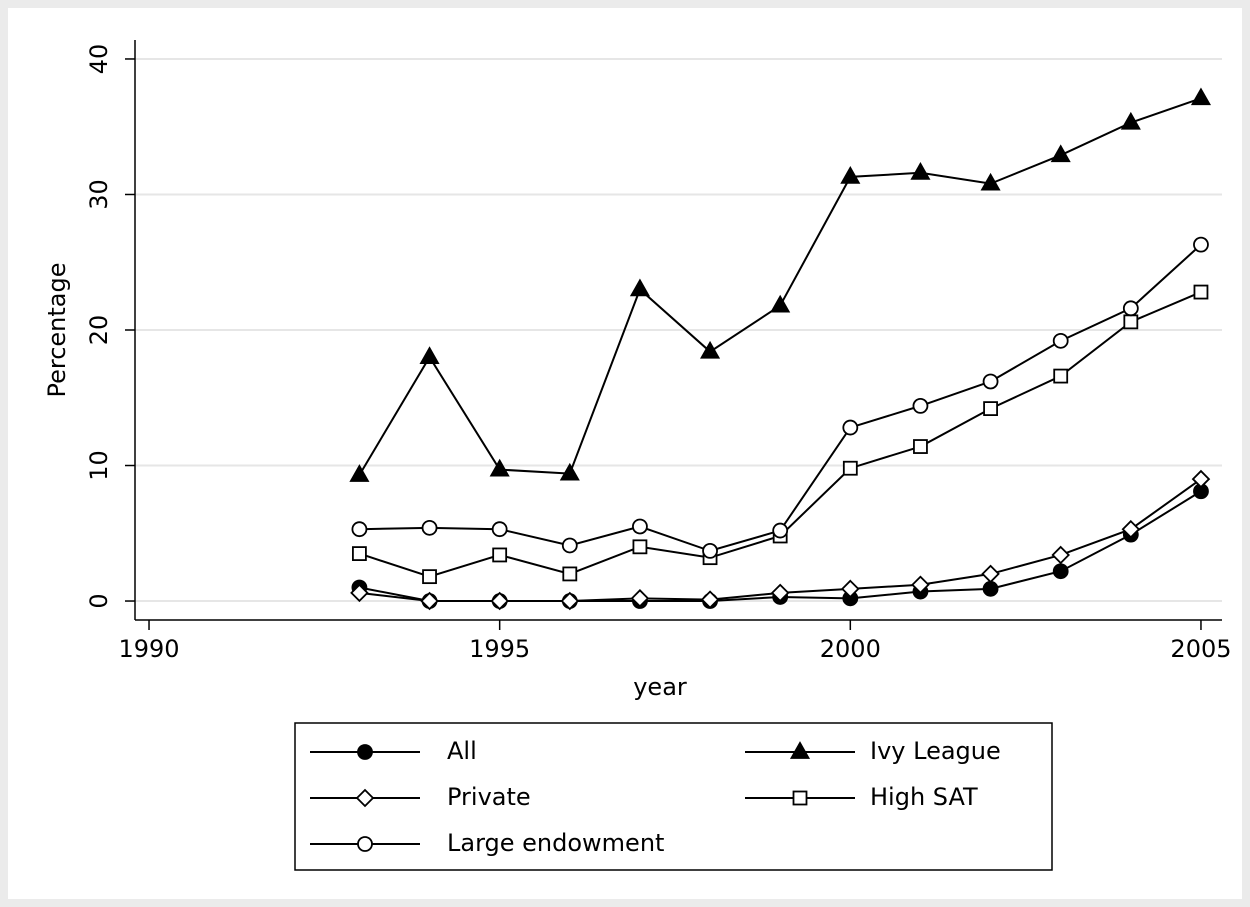 This screenshot has height=907, width=1250. I want to click on y-tick-label: 0, so click(99, 600).